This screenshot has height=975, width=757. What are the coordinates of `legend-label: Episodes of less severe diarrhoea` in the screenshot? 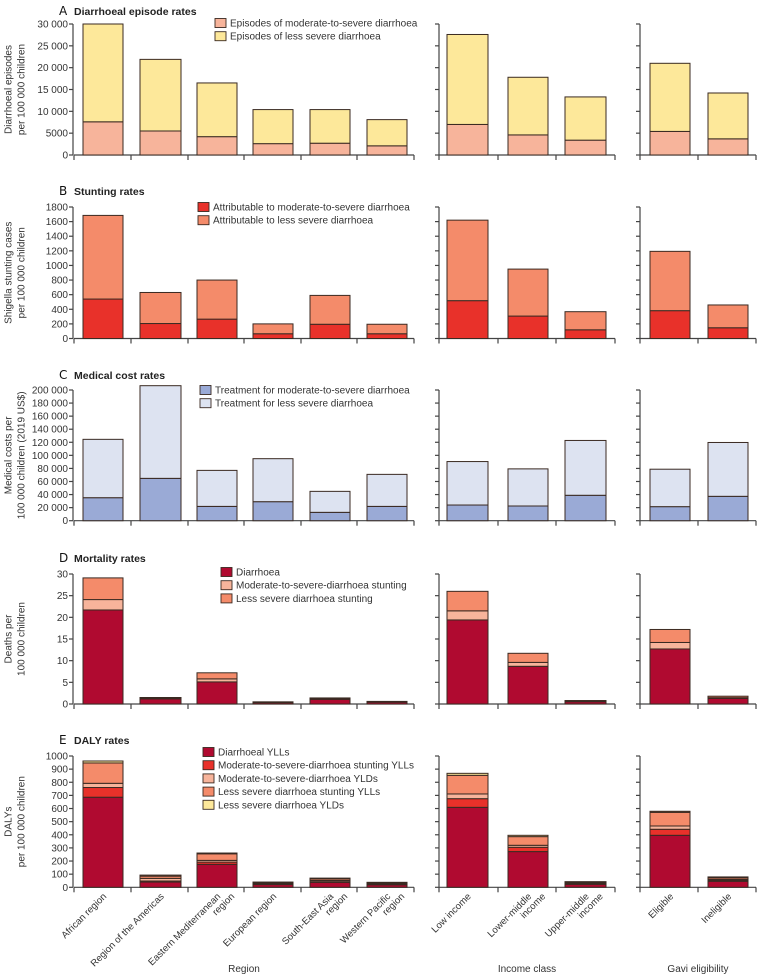 It's located at (305, 37).